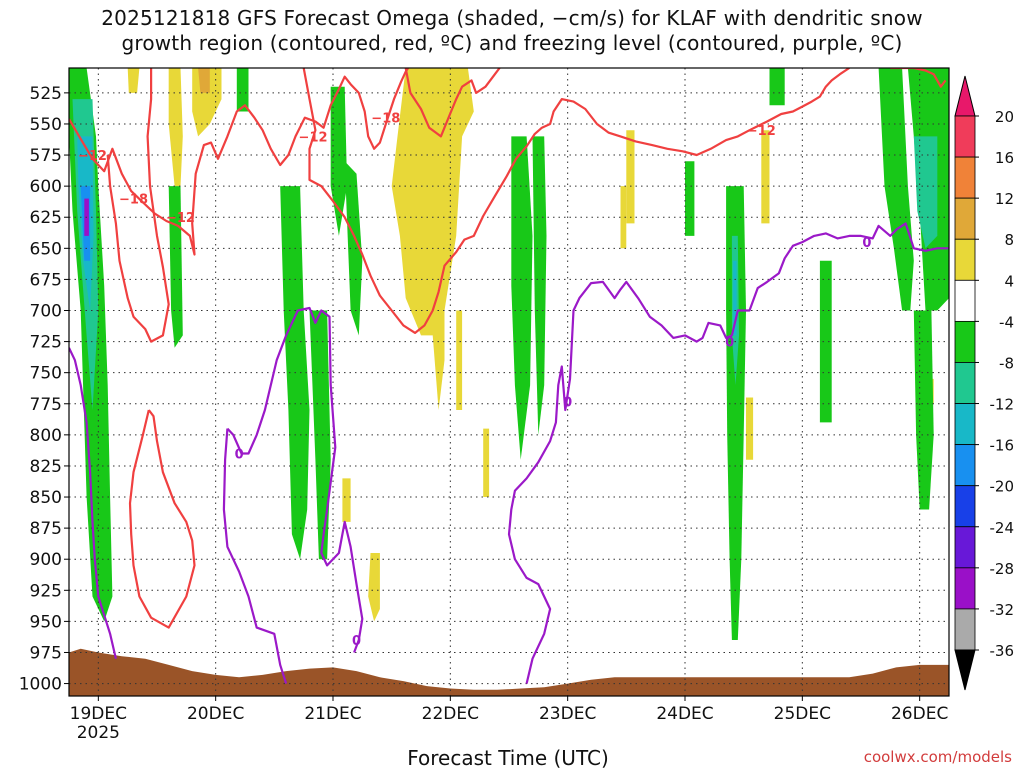 This screenshot has width=1024, height=768. What do you see at coordinates (46, 560) in the screenshot?
I see `y-tick-label: 900` at bounding box center [46, 560].